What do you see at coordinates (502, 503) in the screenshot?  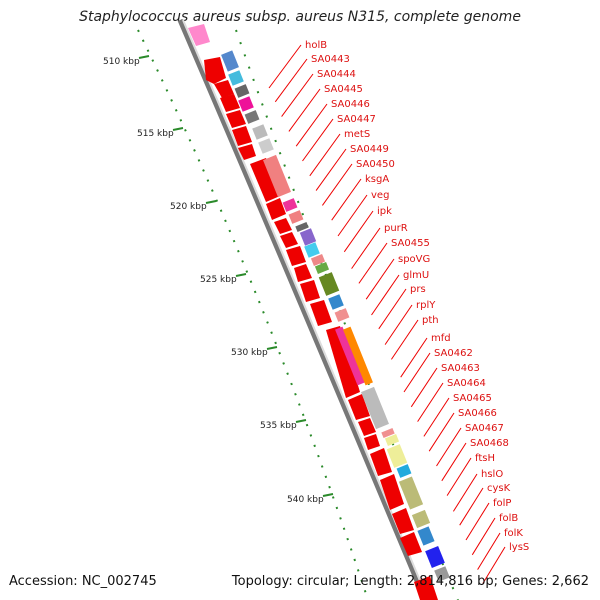 I see `gene-label: folP` at bounding box center [502, 503].